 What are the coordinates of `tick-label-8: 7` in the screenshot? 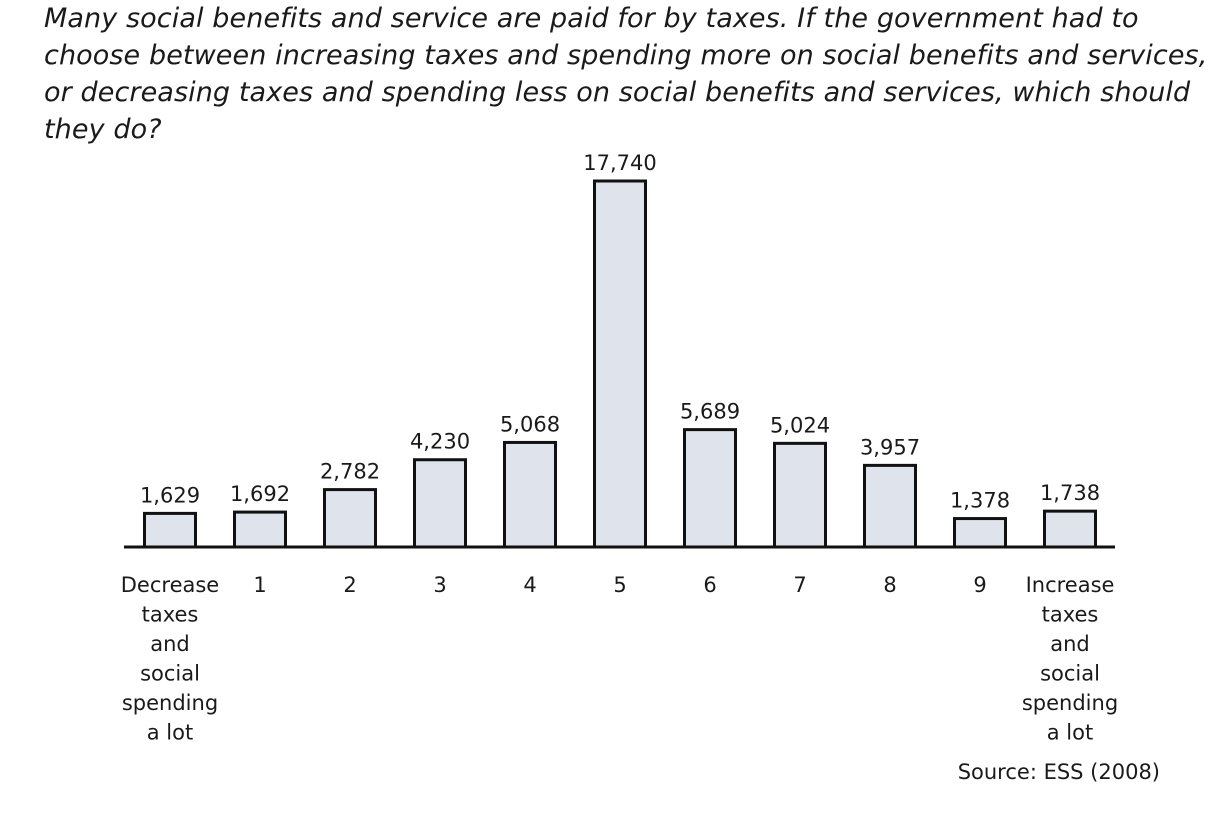 It's located at (799, 585).